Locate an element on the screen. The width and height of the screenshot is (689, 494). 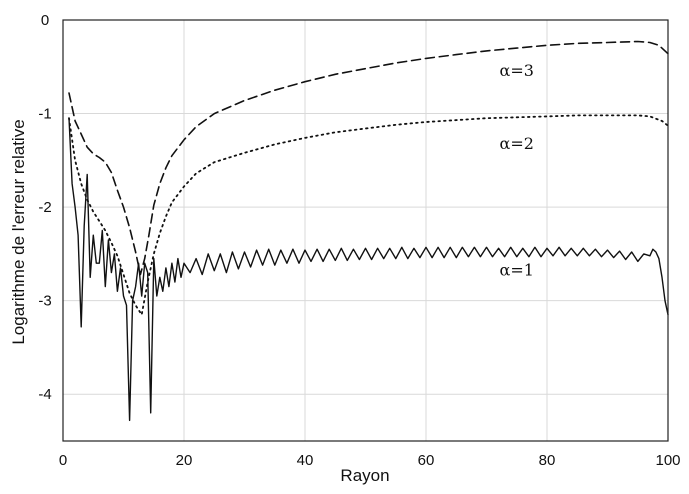
x-tick-label: 60 is located at coordinates (426, 460).